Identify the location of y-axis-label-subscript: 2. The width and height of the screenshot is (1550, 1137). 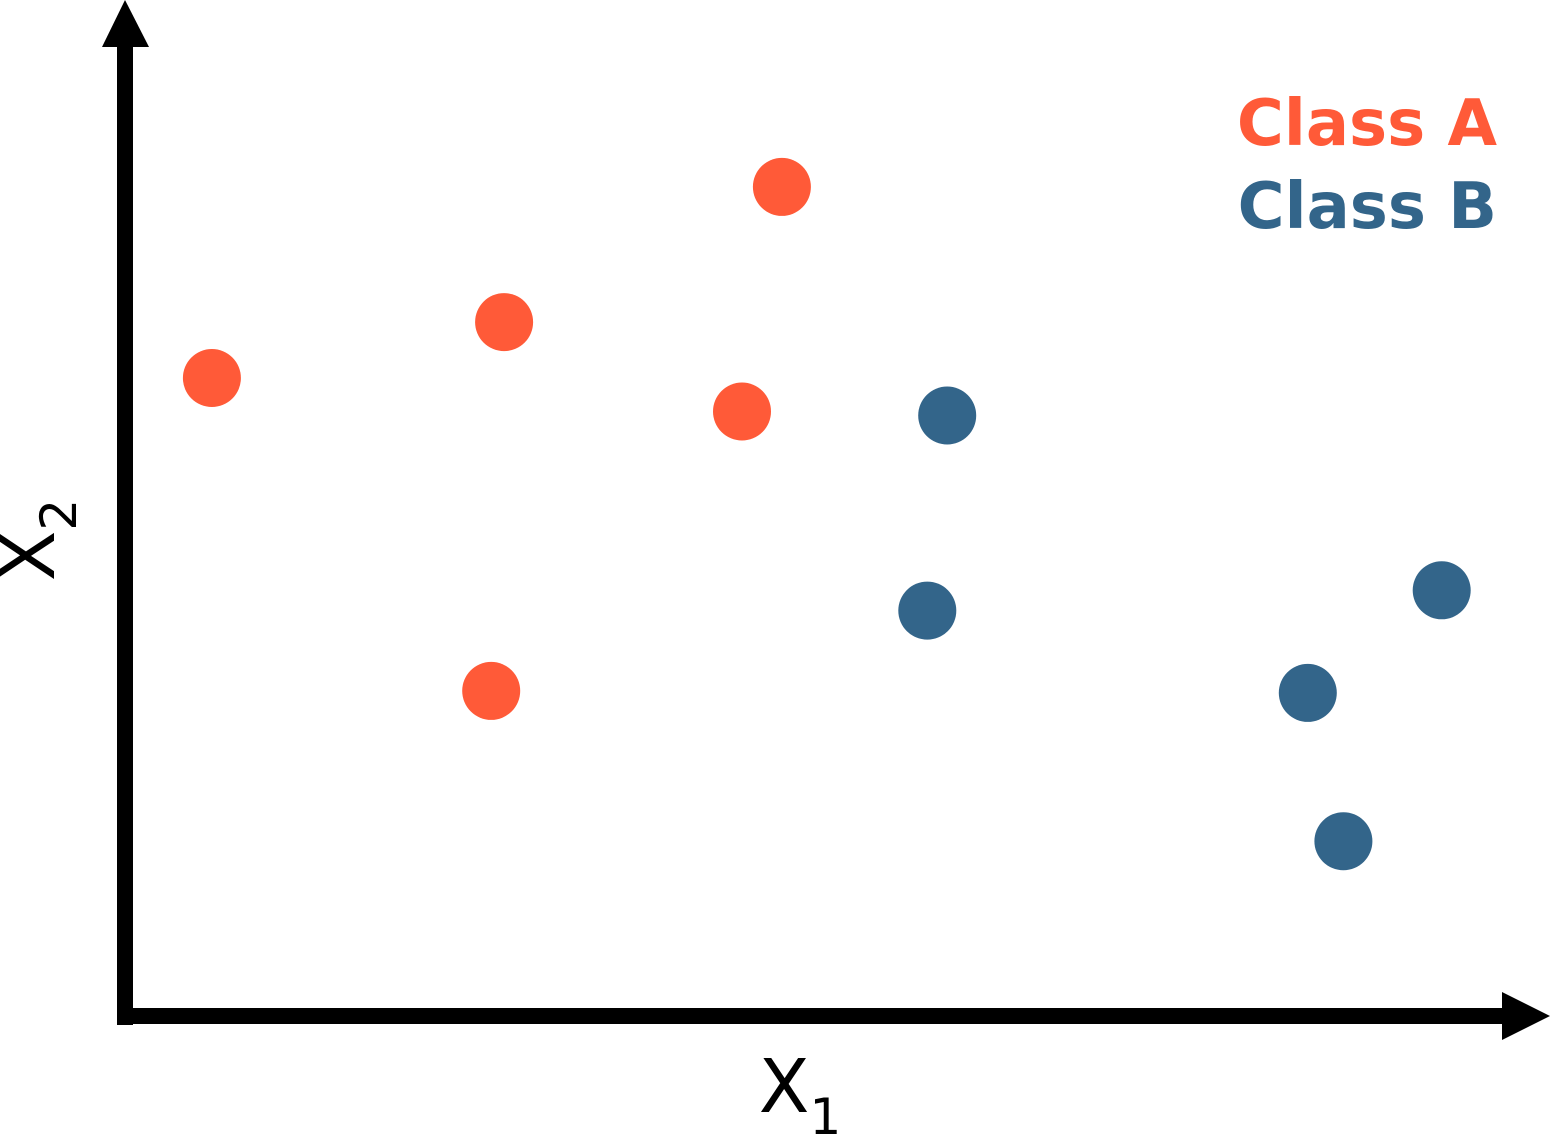
(59, 515).